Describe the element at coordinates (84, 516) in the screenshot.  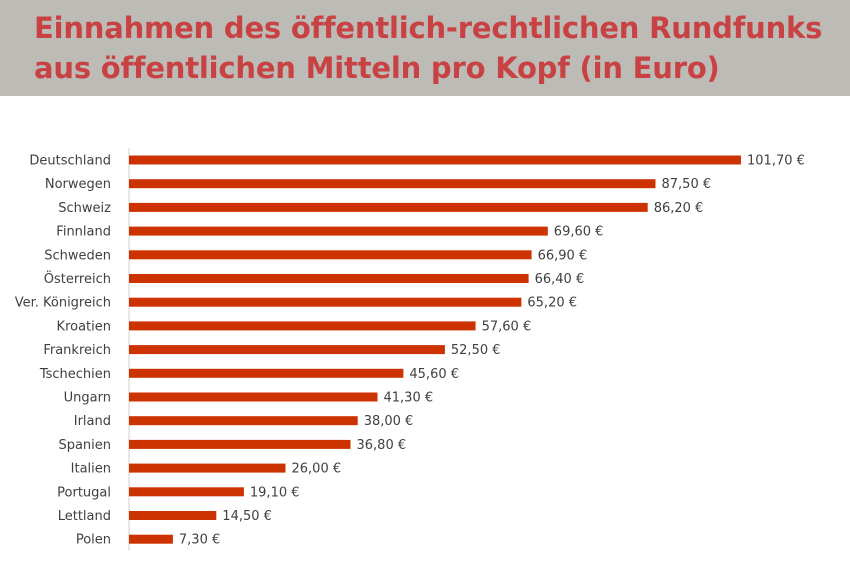
I see `category-label-15: Lettland` at that location.